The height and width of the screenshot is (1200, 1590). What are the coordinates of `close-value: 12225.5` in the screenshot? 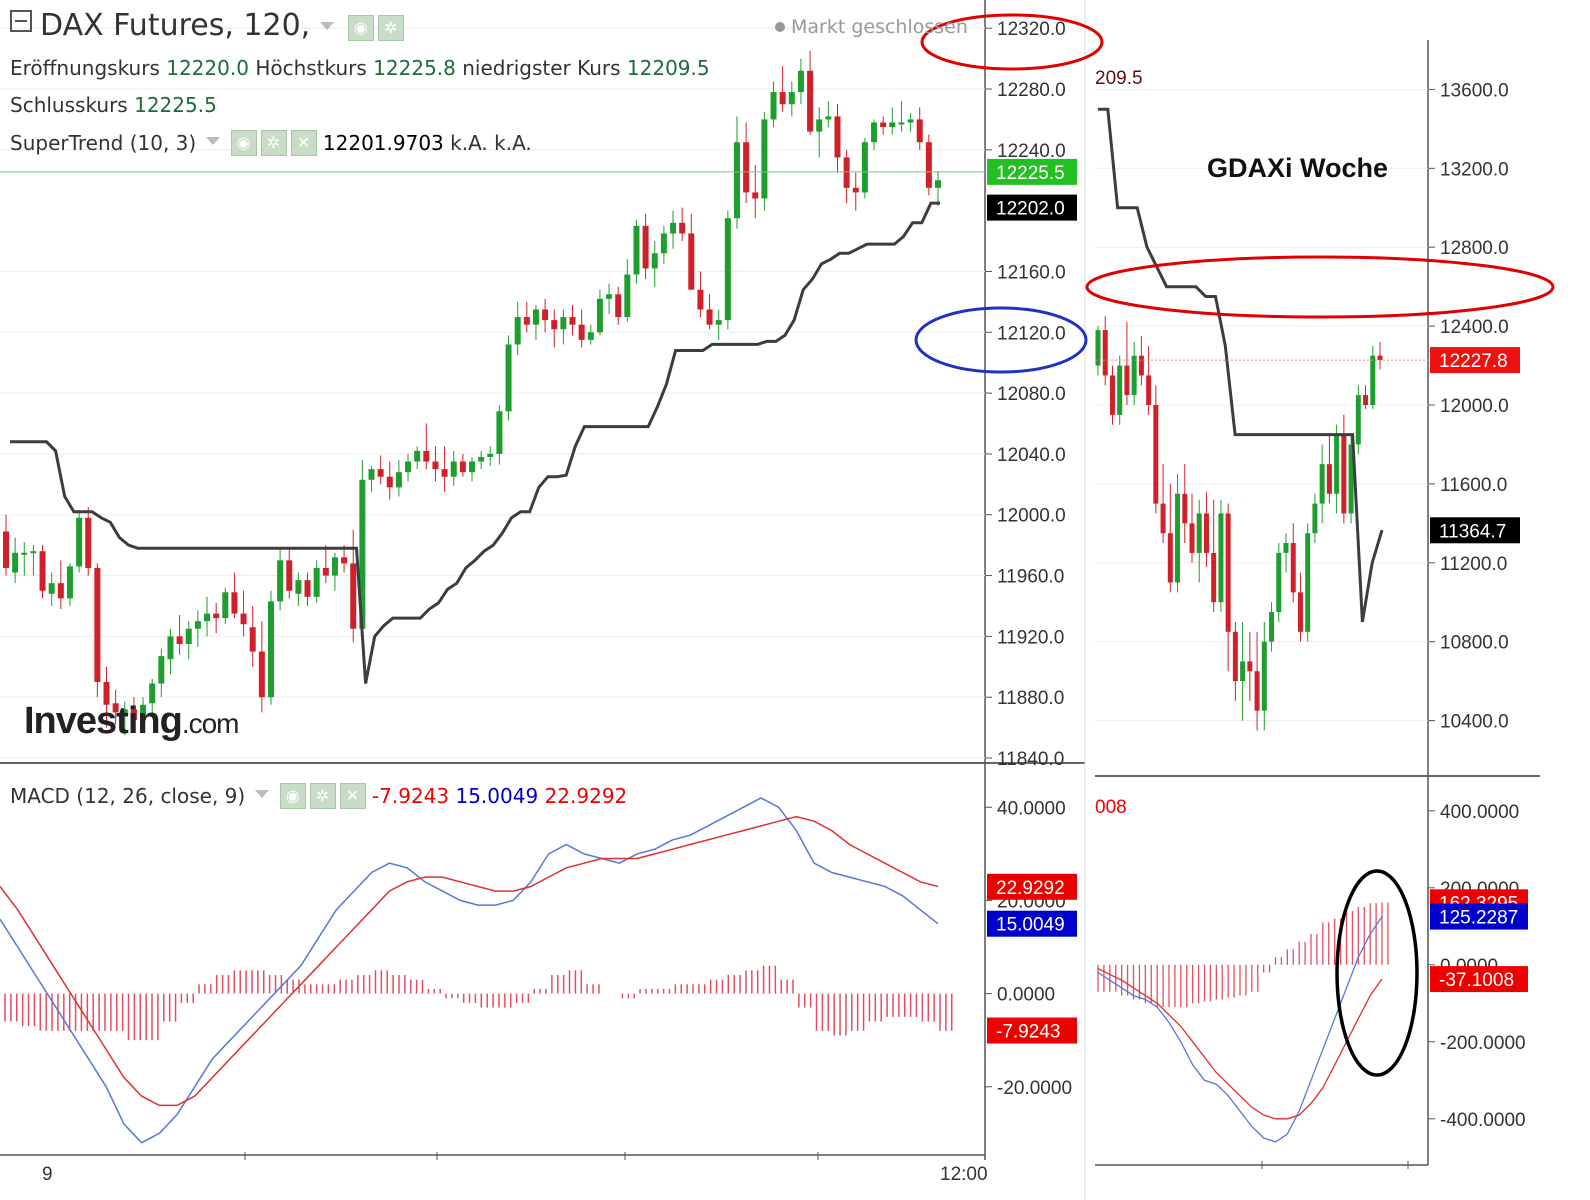 It's located at (175, 105).